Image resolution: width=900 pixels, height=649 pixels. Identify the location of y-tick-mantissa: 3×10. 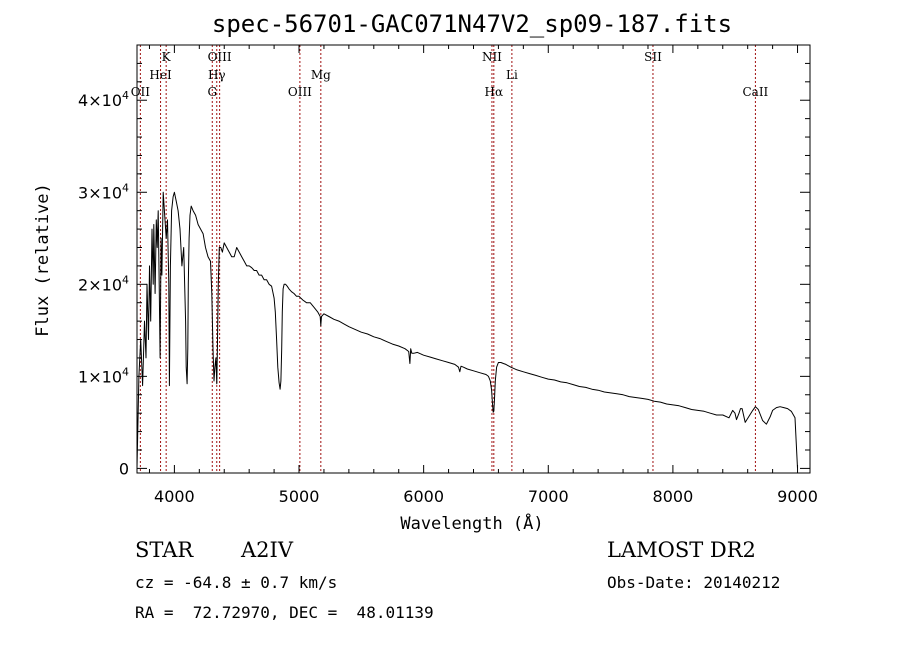
(100, 192).